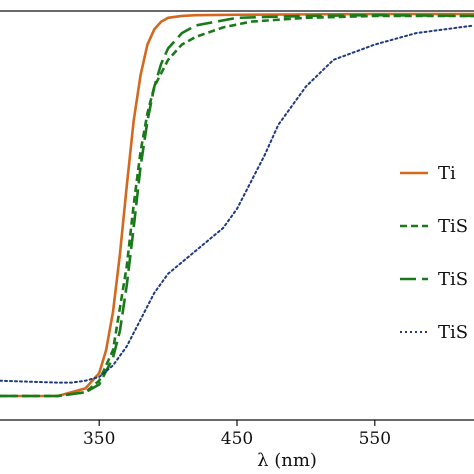 This screenshot has height=474, width=474. What do you see at coordinates (287, 460) in the screenshot?
I see `x-axis-label: λ (nm)` at bounding box center [287, 460].